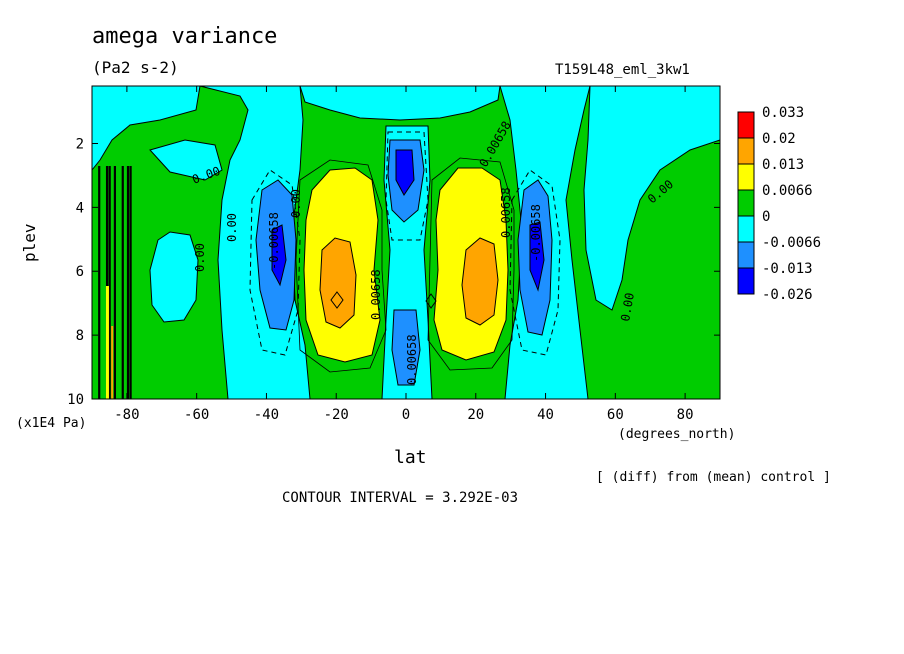 This screenshot has width=904, height=654. What do you see at coordinates (615, 415) in the screenshot?
I see `x-tick-label: 60` at bounding box center [615, 415].